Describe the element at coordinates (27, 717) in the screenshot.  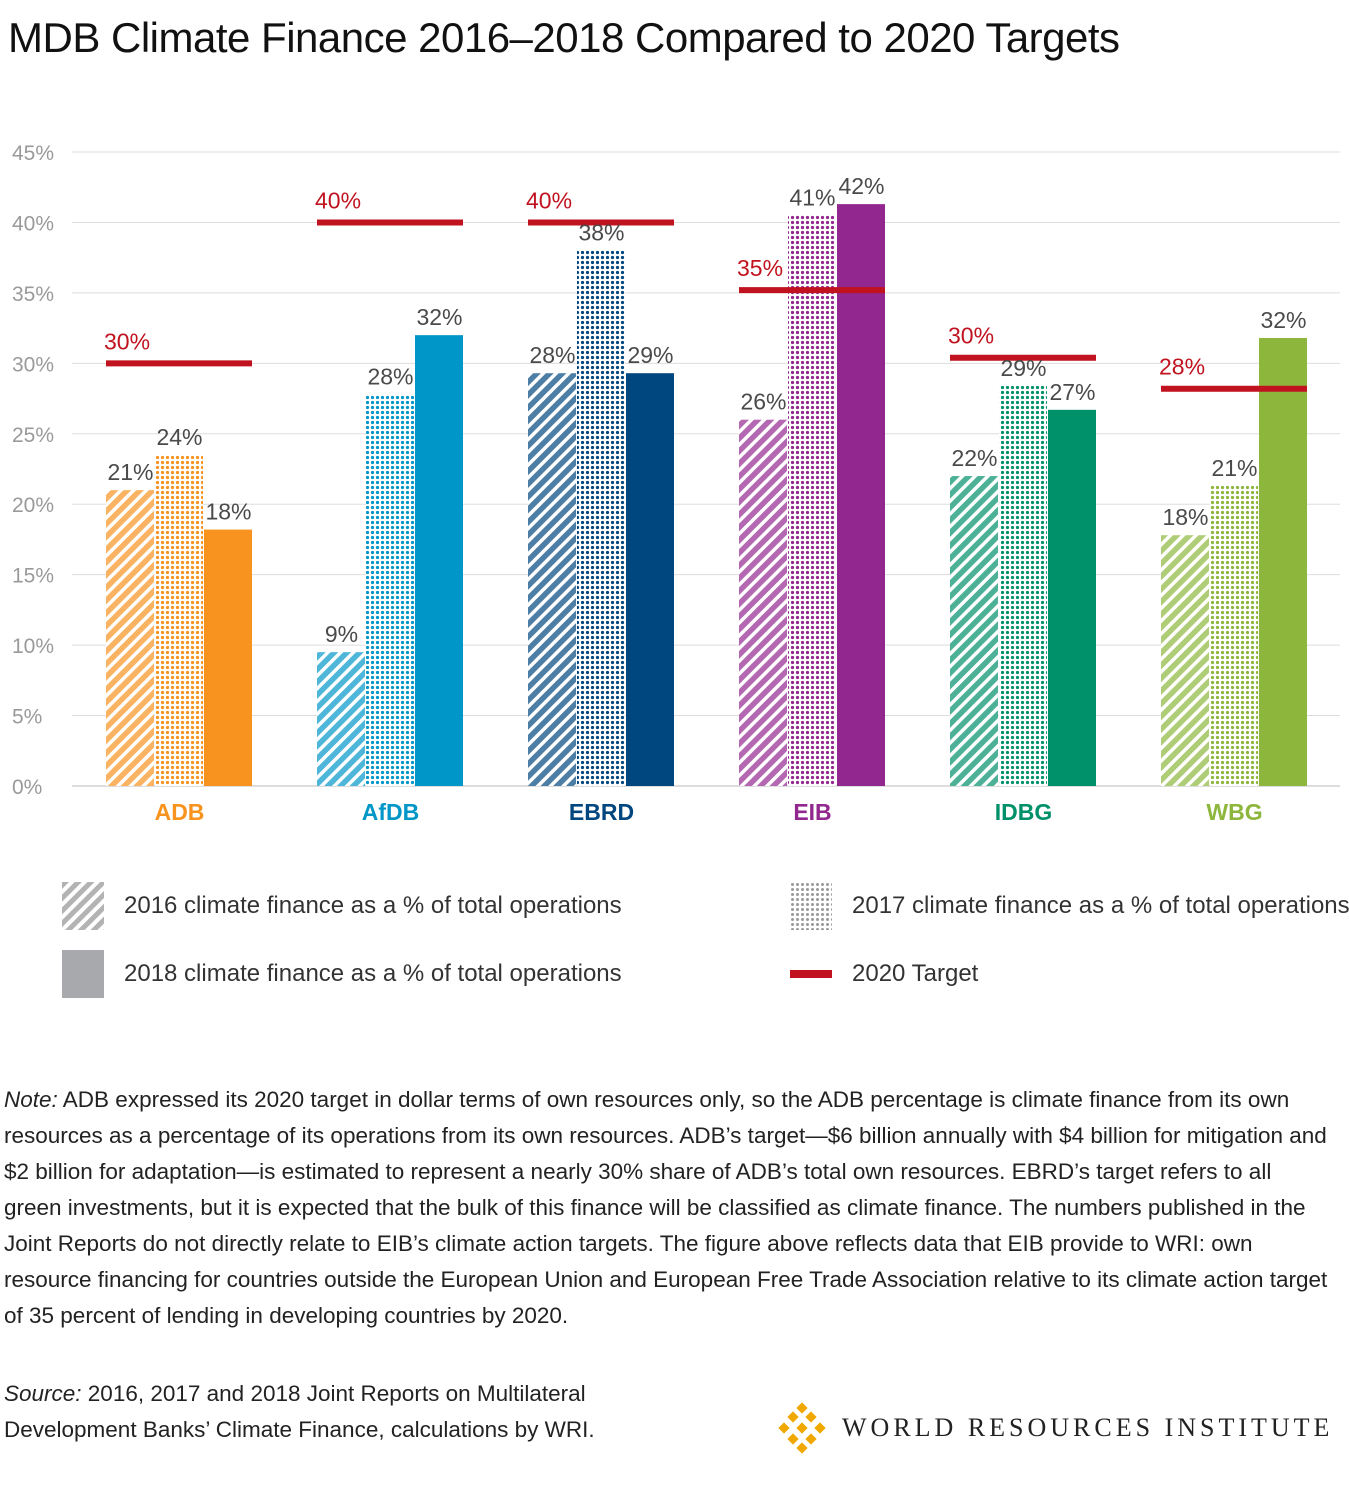
I see `y-tick-label: 5%` at that location.